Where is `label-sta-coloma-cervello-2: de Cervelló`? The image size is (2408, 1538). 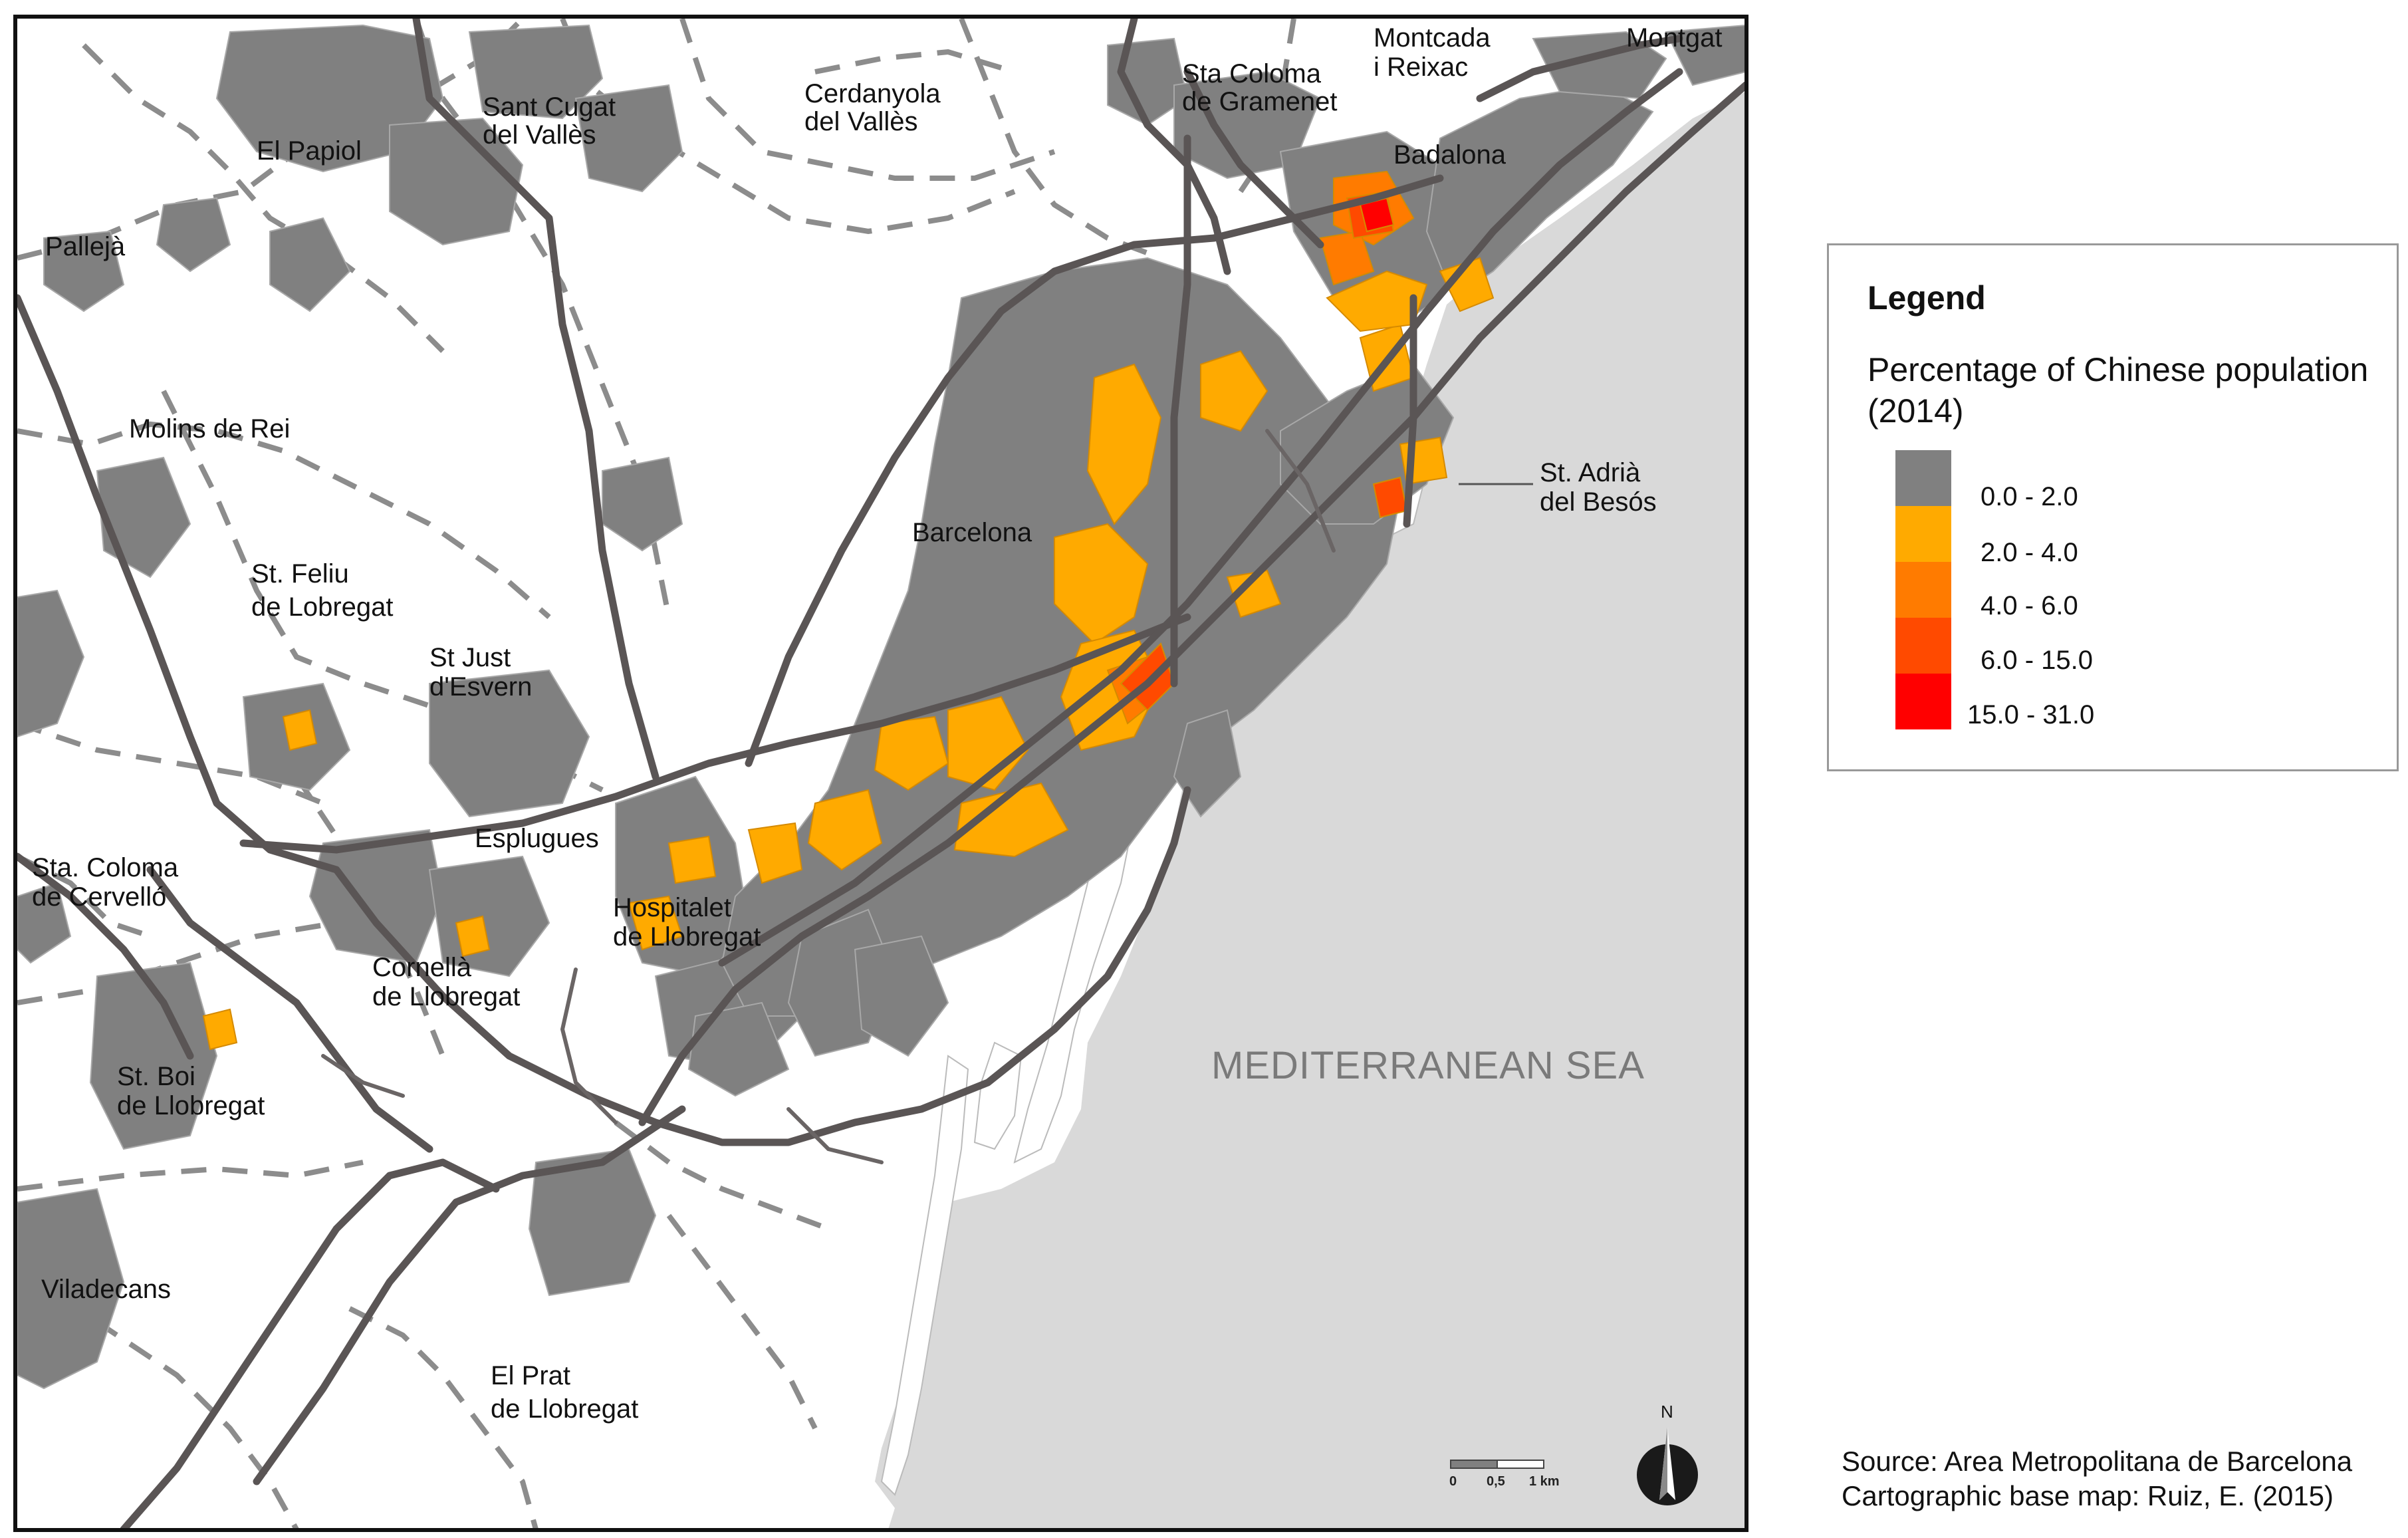
label-sta-coloma-cervello-2: de Cervelló is located at coordinates (99, 897).